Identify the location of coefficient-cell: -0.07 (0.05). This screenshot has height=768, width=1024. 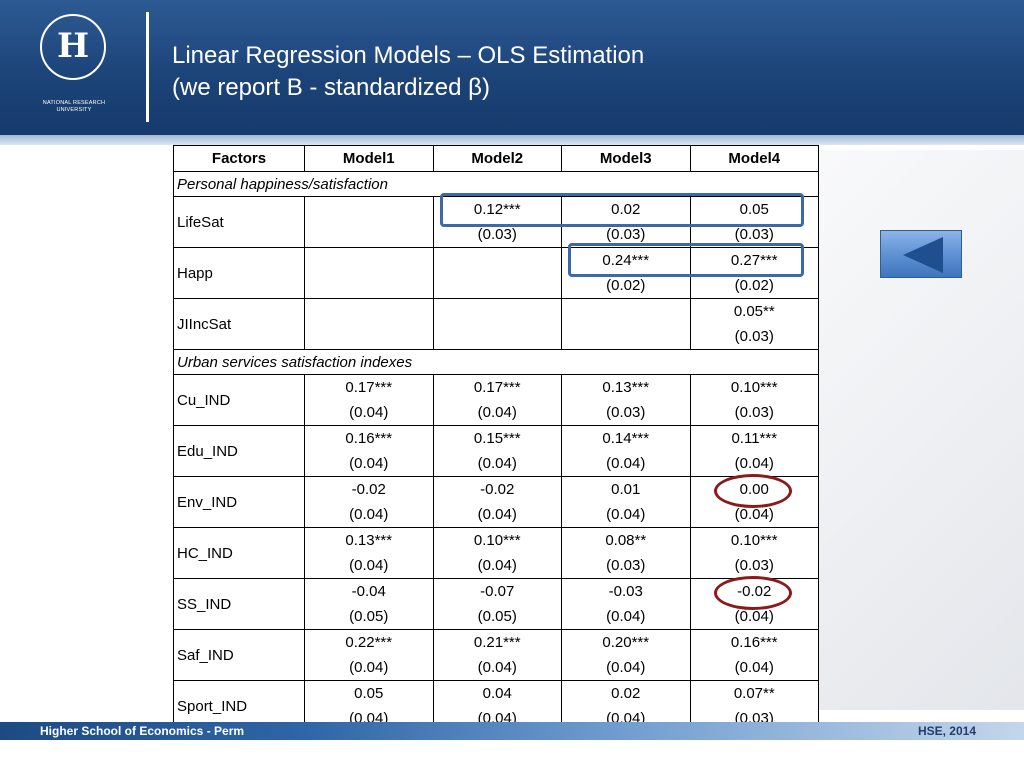
(497, 604).